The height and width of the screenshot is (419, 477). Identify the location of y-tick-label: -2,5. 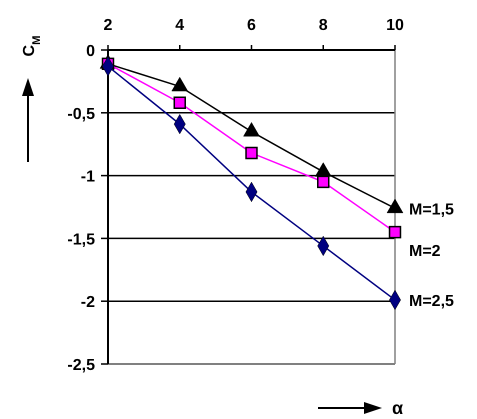
(81, 365).